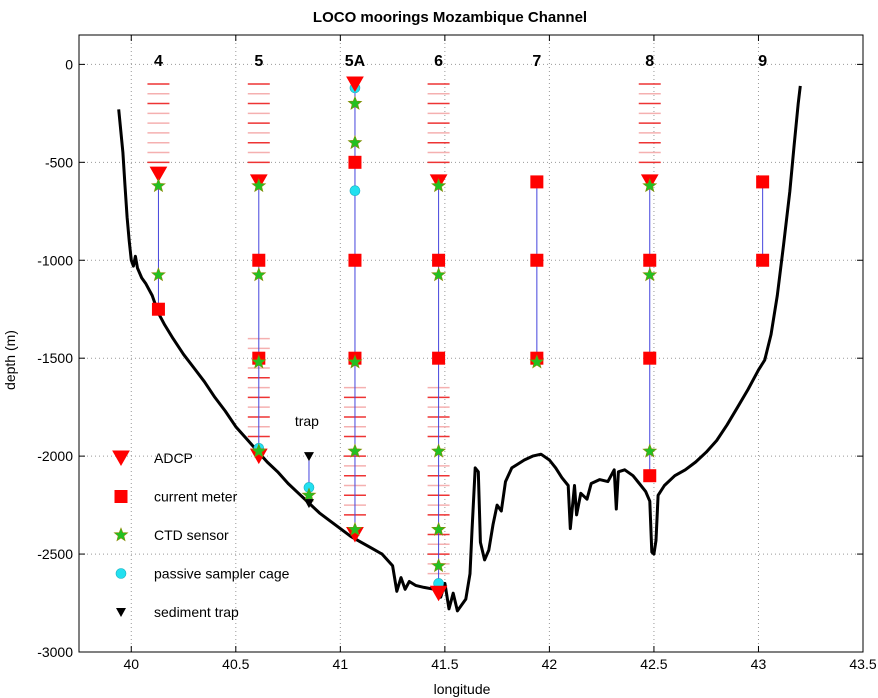 The height and width of the screenshot is (698, 878). What do you see at coordinates (235, 664) in the screenshot?
I see `x-tick-label: 40.5` at bounding box center [235, 664].